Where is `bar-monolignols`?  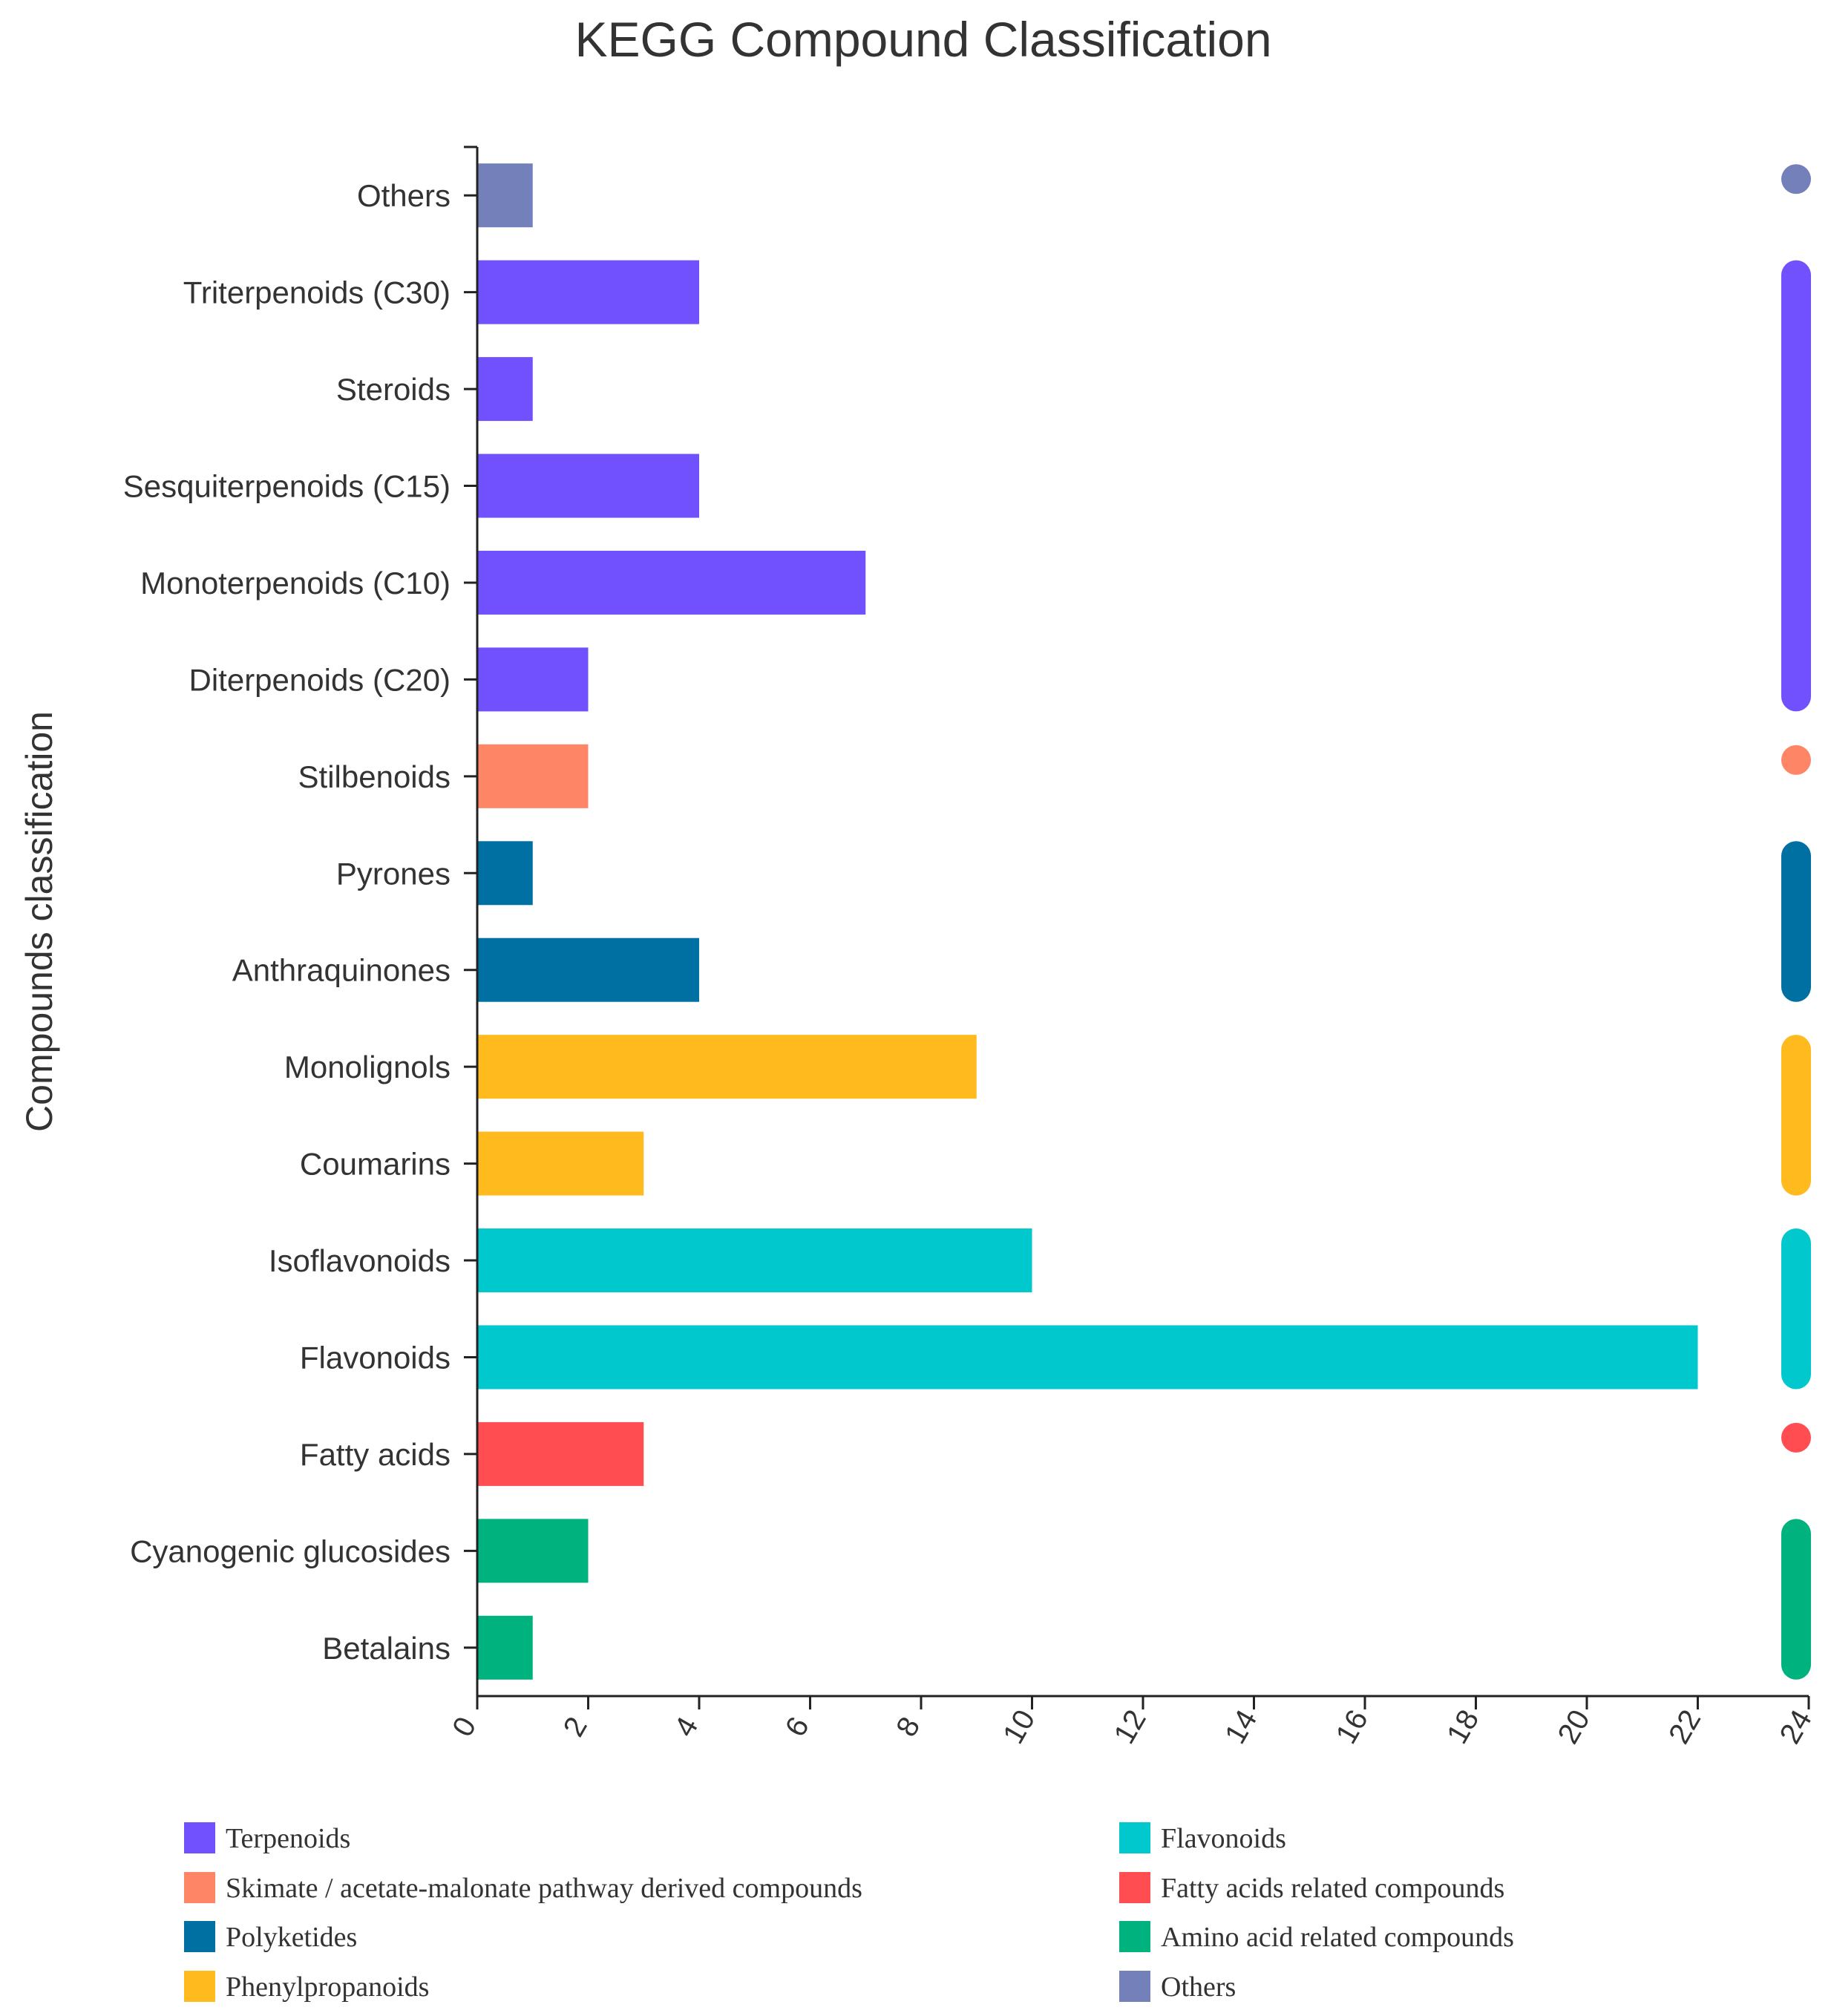 bar-monolignols is located at coordinates (727, 1067).